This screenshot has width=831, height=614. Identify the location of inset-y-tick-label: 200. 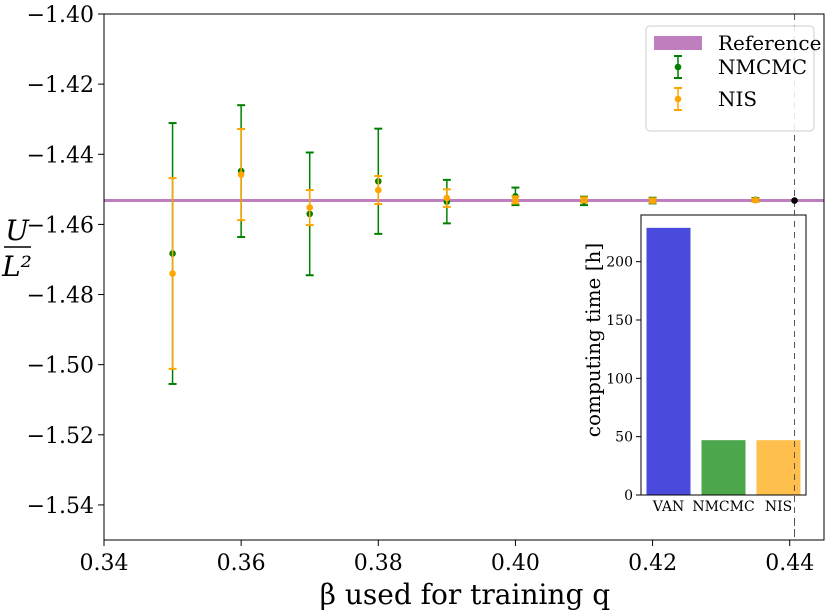
(619, 263).